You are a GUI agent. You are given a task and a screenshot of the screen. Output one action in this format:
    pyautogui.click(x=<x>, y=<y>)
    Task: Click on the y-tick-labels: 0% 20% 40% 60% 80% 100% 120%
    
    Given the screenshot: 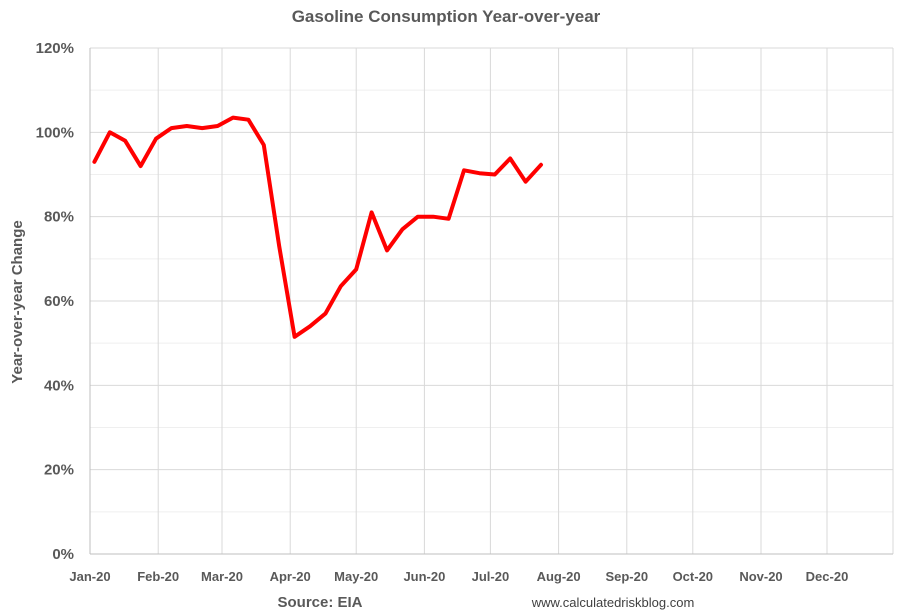 What is the action you would take?
    pyautogui.click(x=55, y=301)
    